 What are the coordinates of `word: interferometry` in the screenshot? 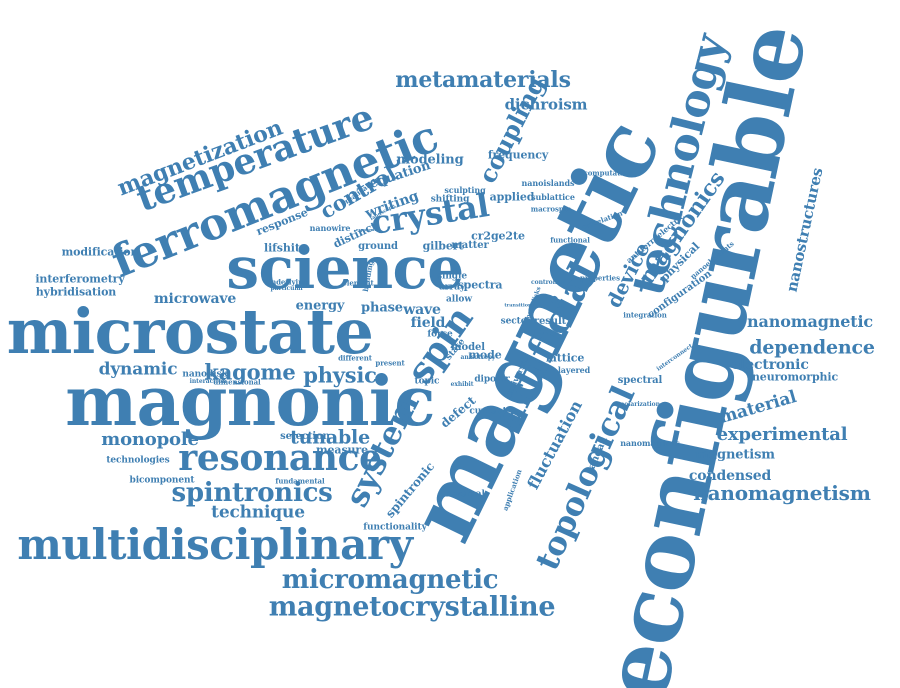 It's located at (80, 279).